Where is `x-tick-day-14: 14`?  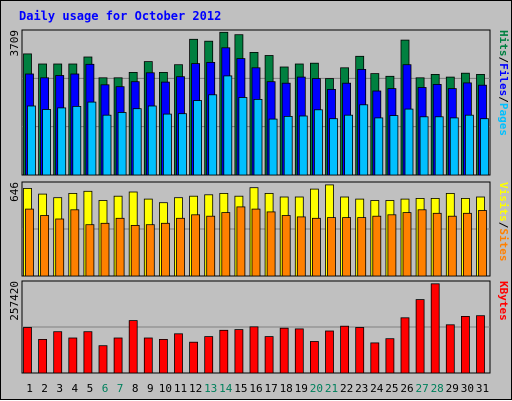
x-tick-day-14: 14 is located at coordinates (226, 388).